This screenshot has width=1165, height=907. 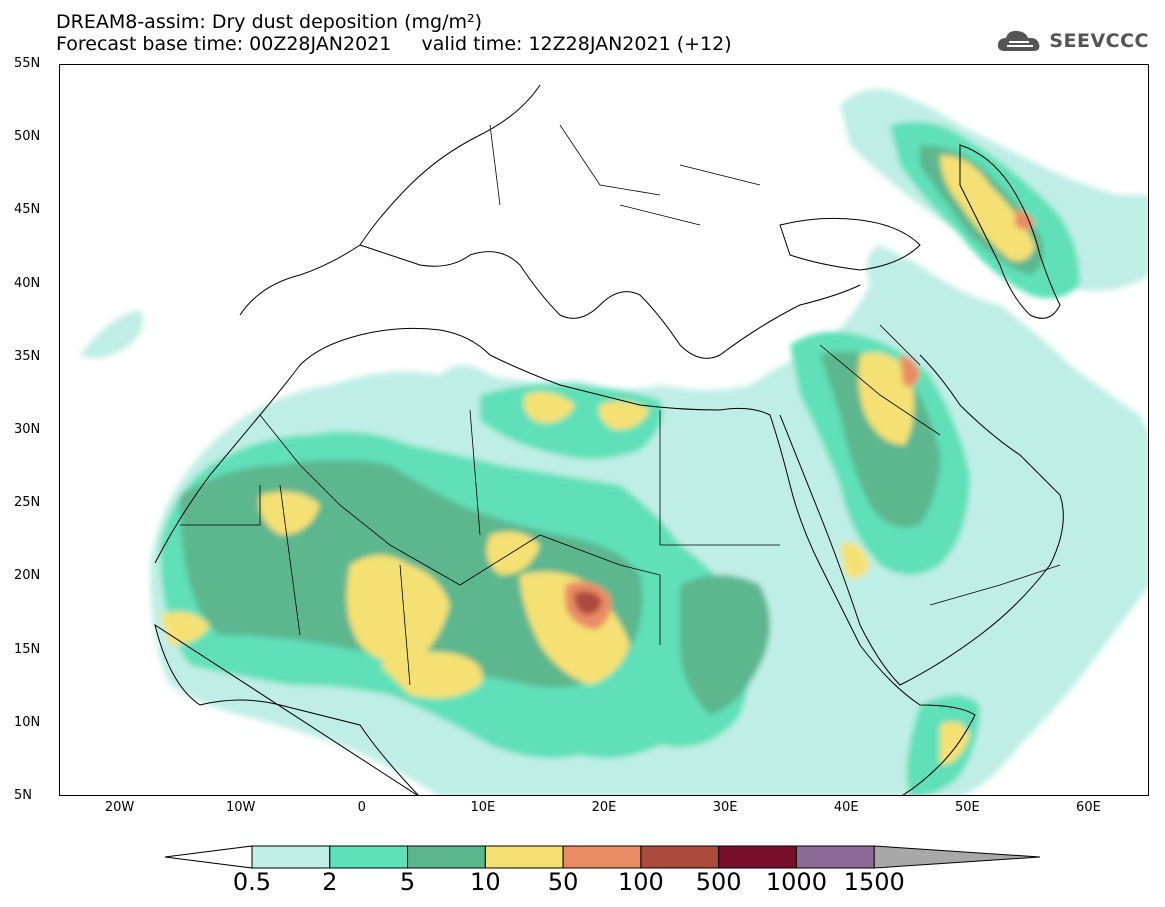 What do you see at coordinates (483, 807) in the screenshot?
I see `lon-tick-label: 10E` at bounding box center [483, 807].